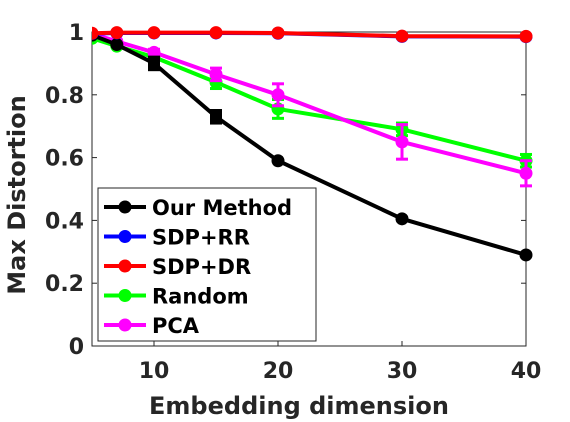 Image resolution: width=570 pixels, height=422 pixels. What do you see at coordinates (201, 267) in the screenshot?
I see `legend-entry-label: SDP+DR` at bounding box center [201, 267].